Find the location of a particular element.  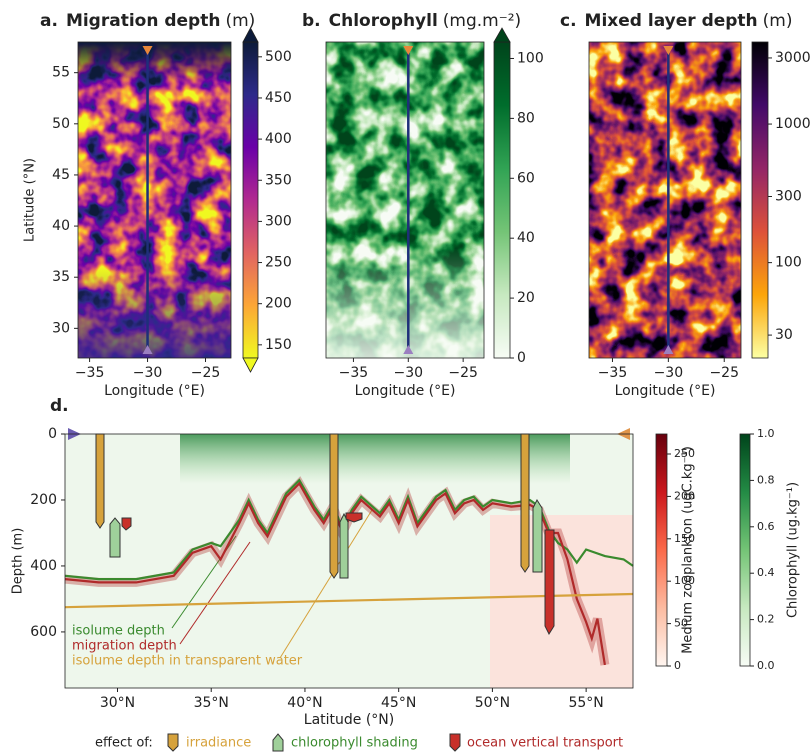

panel-label: d. is located at coordinates (59, 406).